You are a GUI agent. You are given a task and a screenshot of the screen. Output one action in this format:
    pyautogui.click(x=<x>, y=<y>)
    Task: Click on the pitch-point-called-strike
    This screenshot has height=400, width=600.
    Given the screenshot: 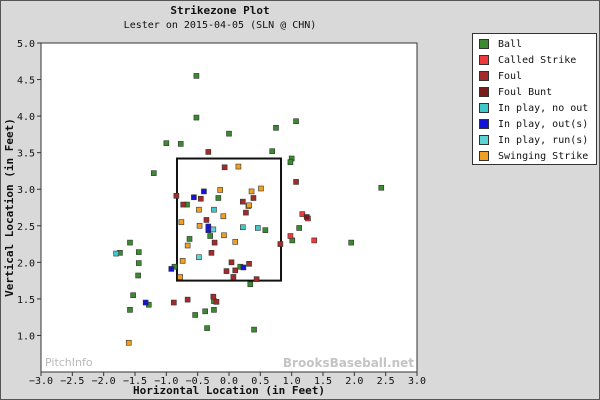 What is the action you would take?
    pyautogui.click(x=290, y=236)
    